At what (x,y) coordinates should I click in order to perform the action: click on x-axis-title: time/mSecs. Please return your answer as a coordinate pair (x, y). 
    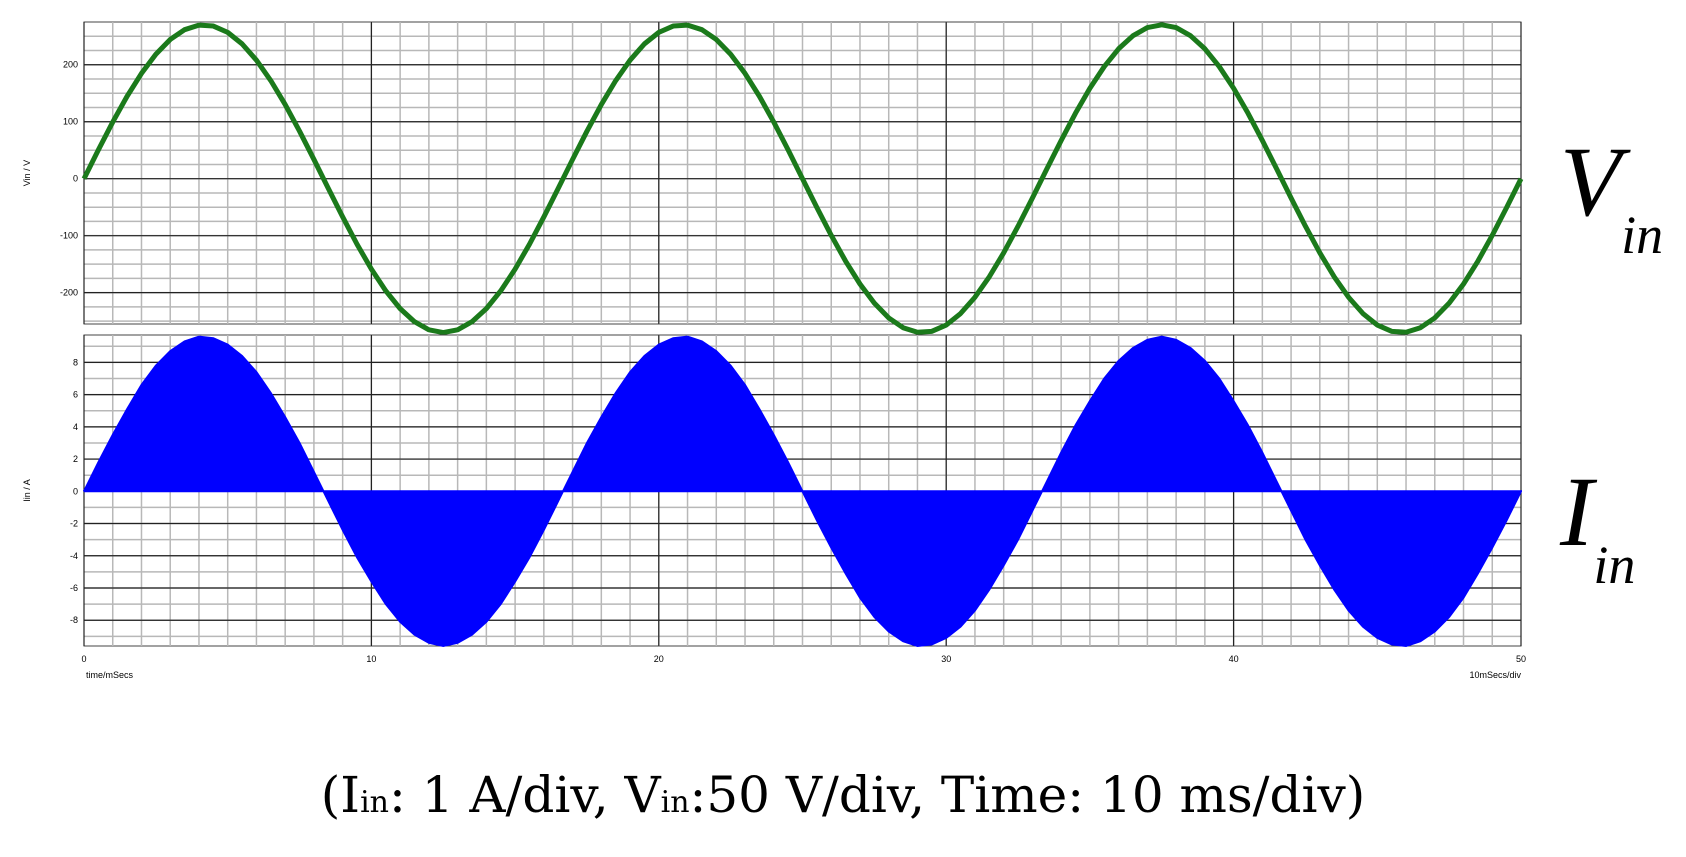
    Looking at the image, I should click on (110, 675).